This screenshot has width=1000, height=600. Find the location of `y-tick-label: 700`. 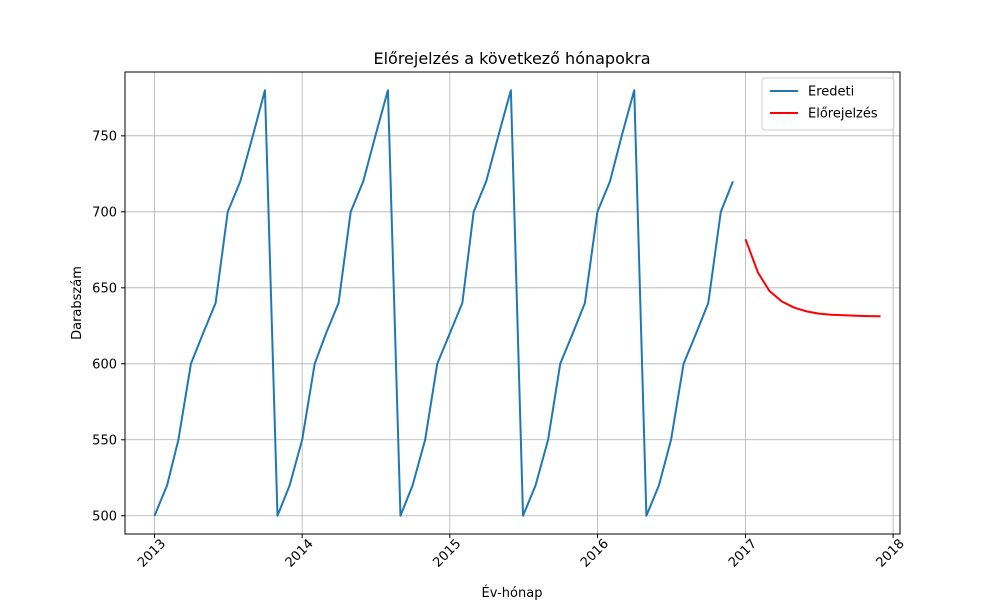

y-tick-label: 700 is located at coordinates (104, 212).